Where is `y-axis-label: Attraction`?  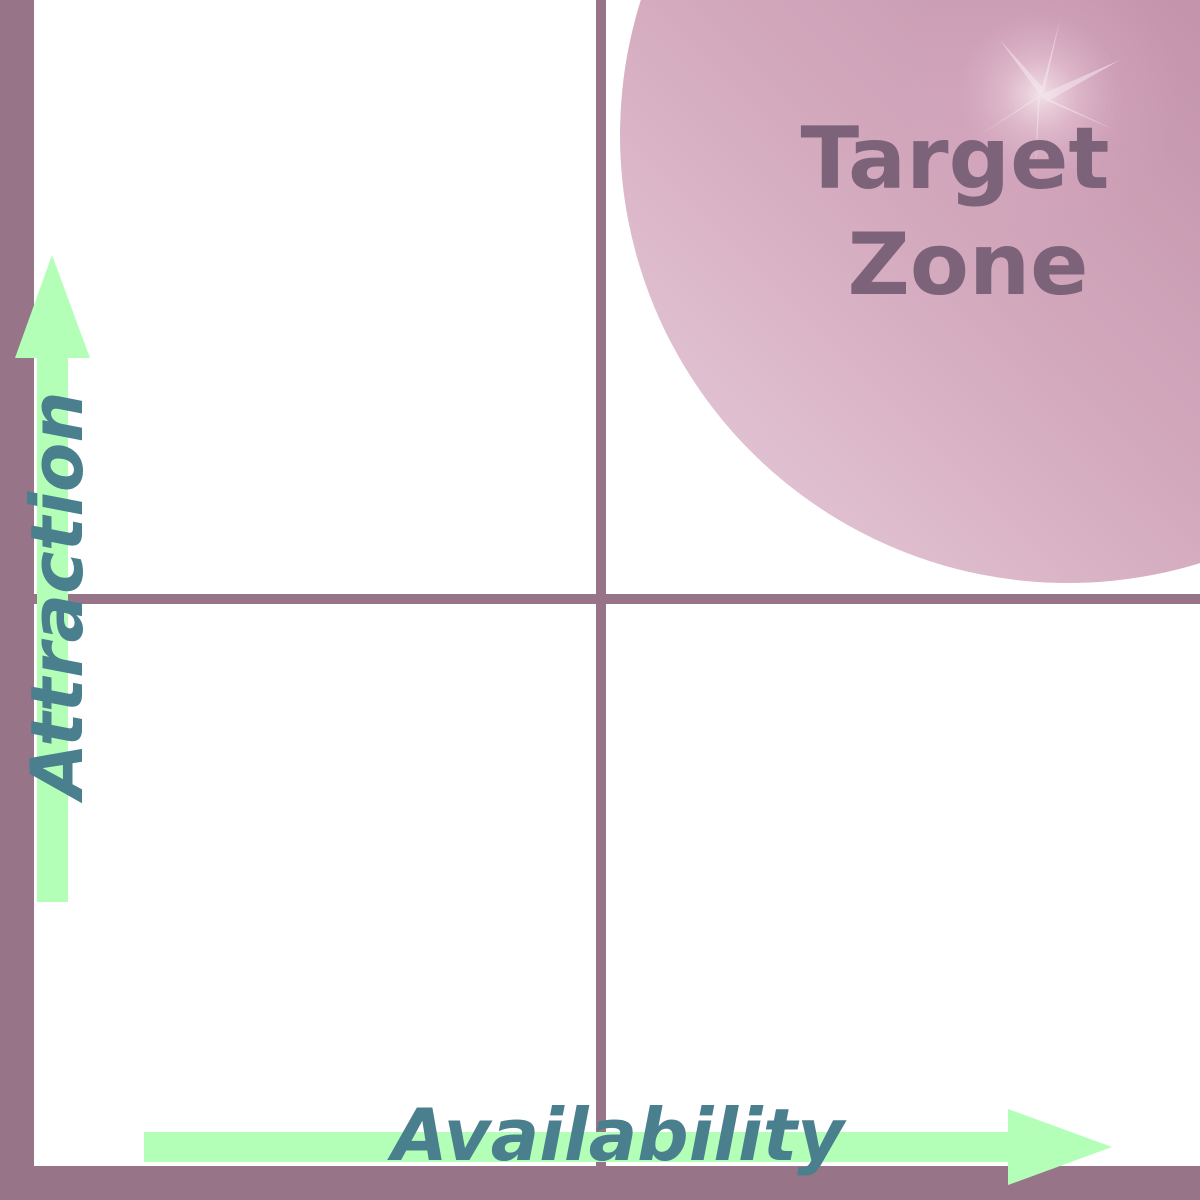
y-axis-label: Attraction is located at coordinates (57, 597).